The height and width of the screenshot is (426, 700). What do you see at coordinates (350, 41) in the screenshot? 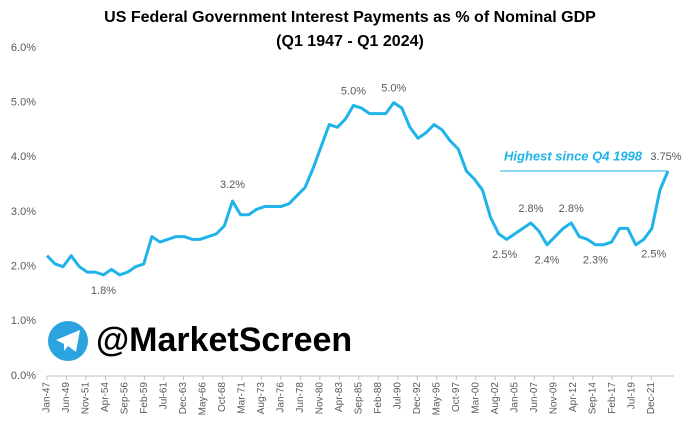
I see `chart-subtitle: (Q1 1947 - Q1 2024)` at bounding box center [350, 41].